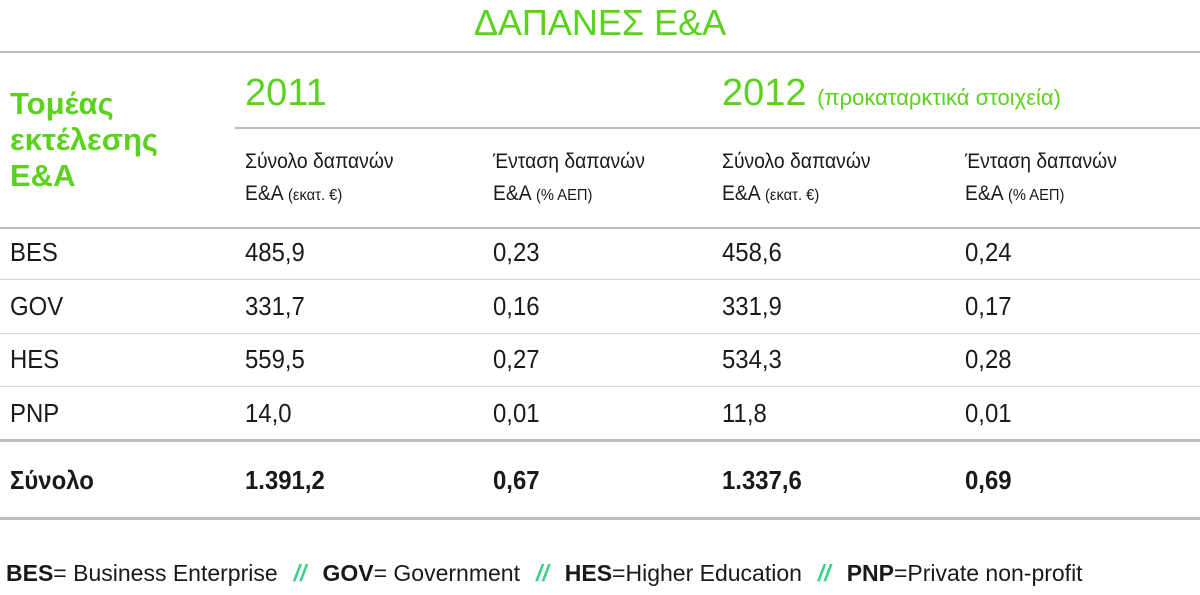 Image resolution: width=1200 pixels, height=595 pixels. What do you see at coordinates (275, 359) in the screenshot?
I see `cell: 559,5` at bounding box center [275, 359].